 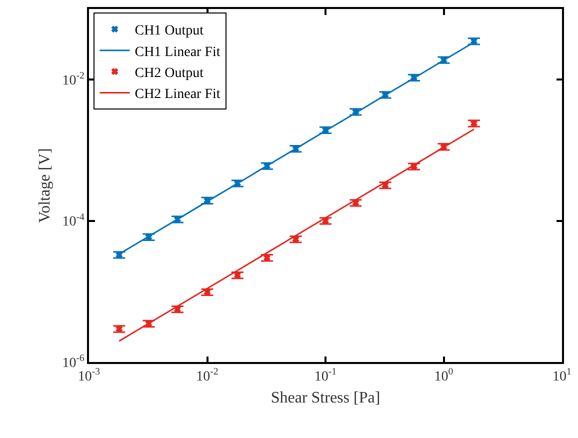 I want to click on x-axis-title: Shear Stress [Pa], so click(x=325, y=398).